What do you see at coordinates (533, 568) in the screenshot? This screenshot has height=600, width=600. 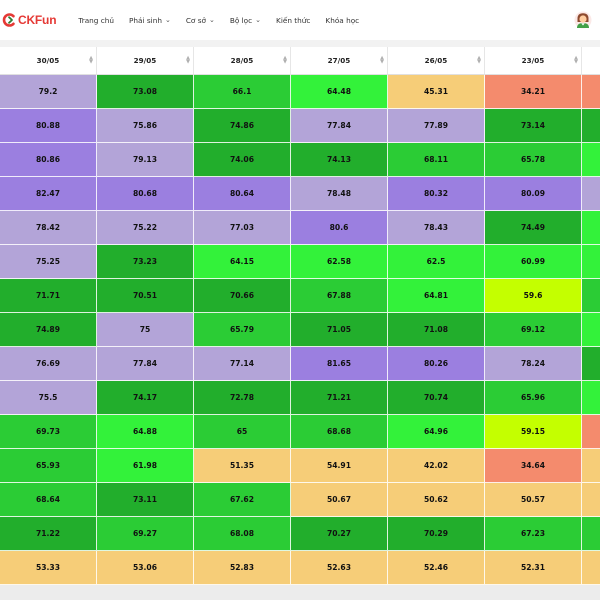 I see `table-cell: 52.31` at bounding box center [533, 568].